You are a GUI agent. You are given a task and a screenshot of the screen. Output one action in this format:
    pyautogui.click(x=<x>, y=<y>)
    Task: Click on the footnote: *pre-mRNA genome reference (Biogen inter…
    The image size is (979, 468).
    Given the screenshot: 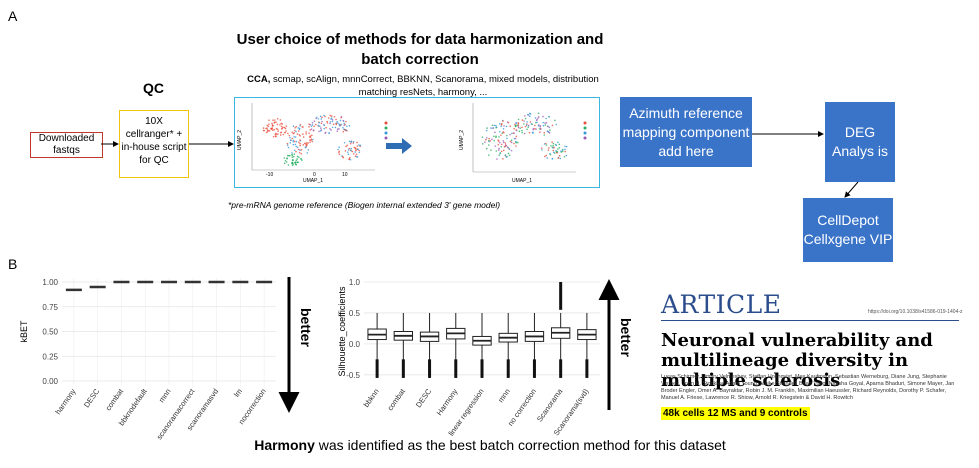 What is the action you would take?
    pyautogui.click(x=364, y=205)
    